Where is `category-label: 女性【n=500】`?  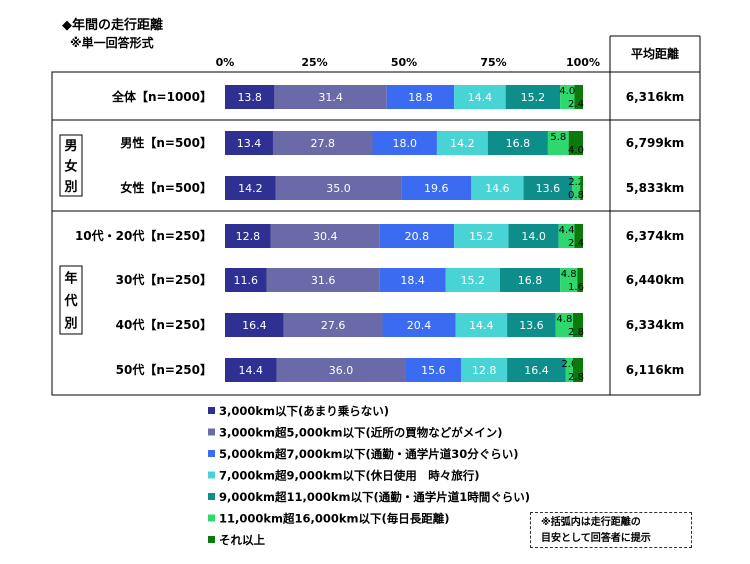
category-label: 女性【n=500】 is located at coordinates (166, 187).